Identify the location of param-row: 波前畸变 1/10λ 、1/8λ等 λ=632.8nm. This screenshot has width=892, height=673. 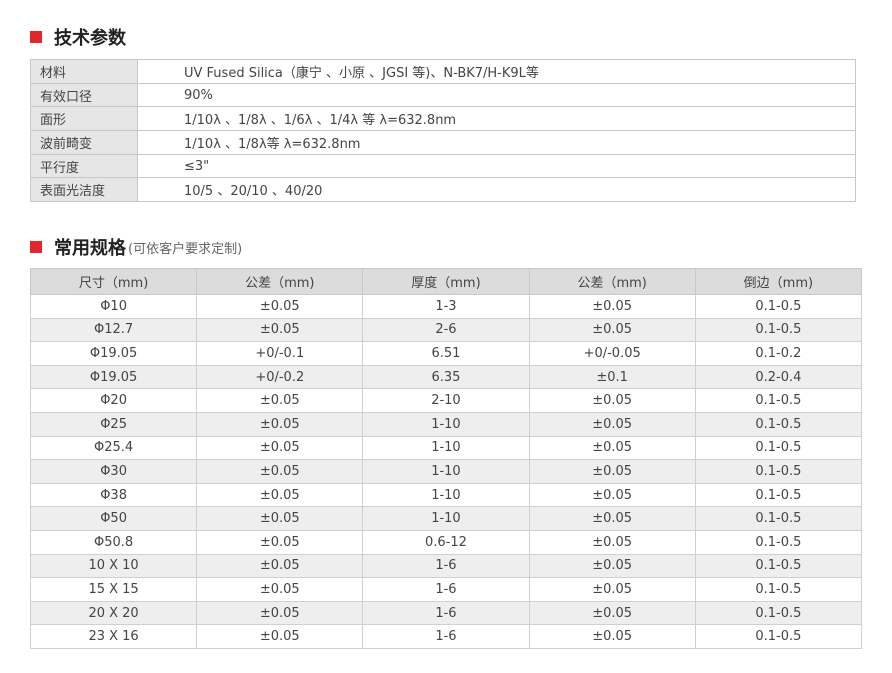
(443, 142).